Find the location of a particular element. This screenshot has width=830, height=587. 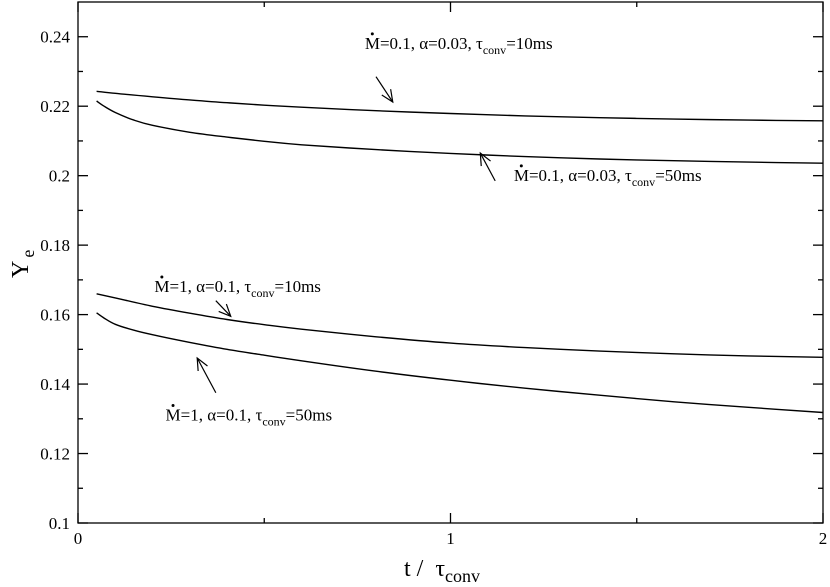

y-tick-label: 0.24 is located at coordinates (55, 37).